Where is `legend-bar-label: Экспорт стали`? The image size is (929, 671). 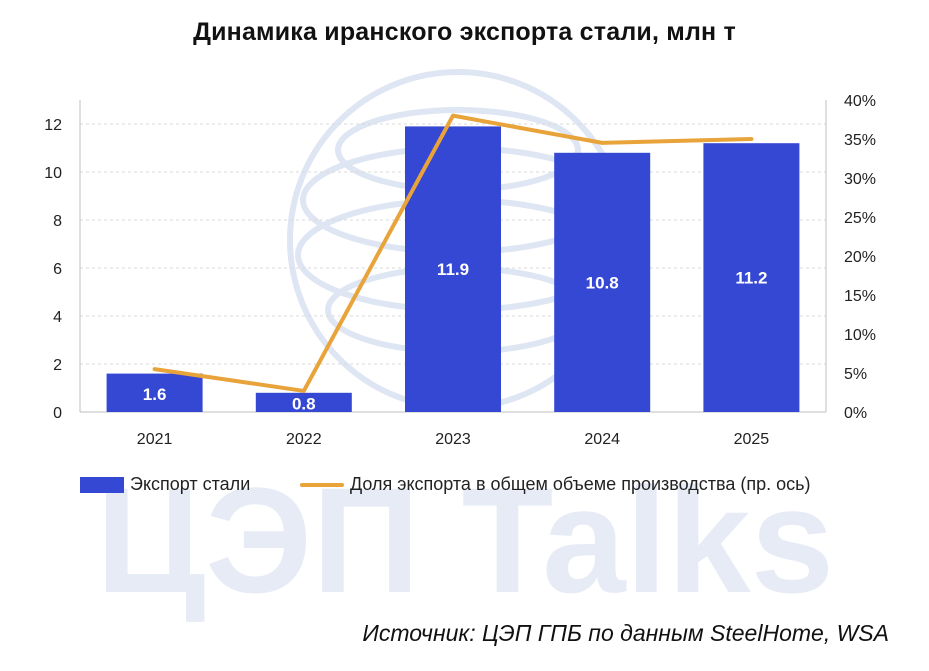
legend-bar-label: Экспорт стали is located at coordinates (190, 484).